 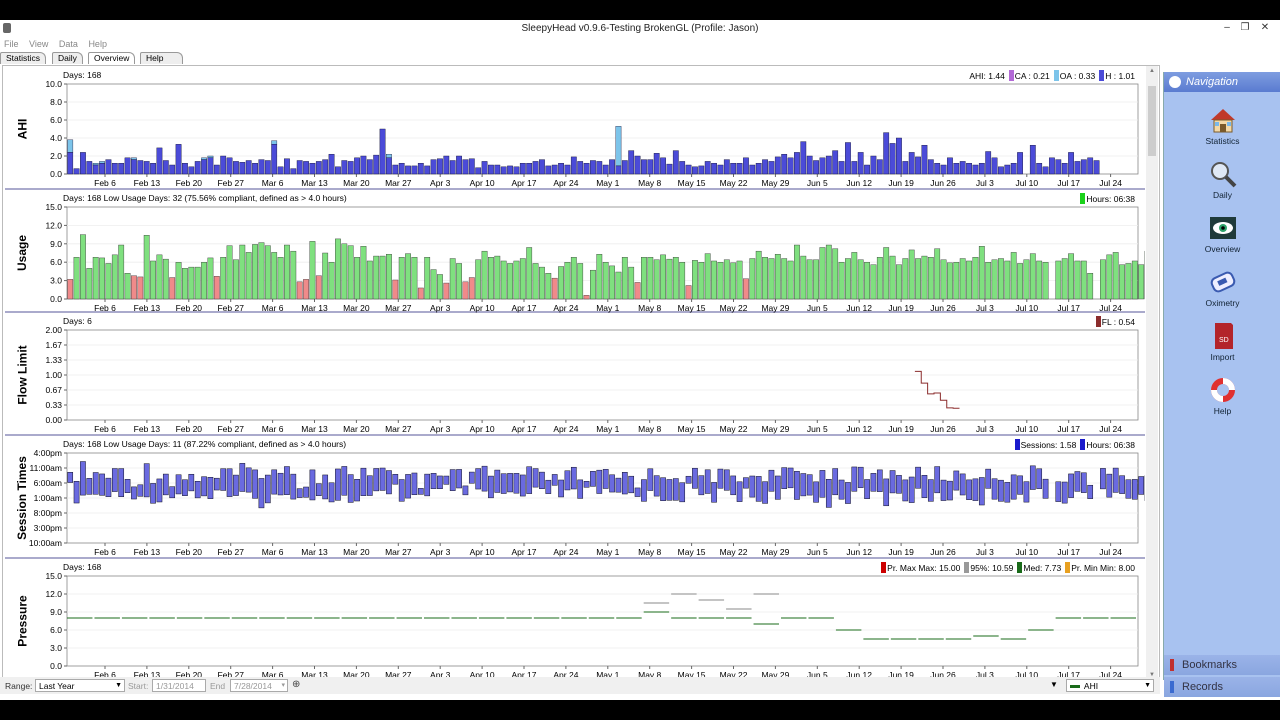 I want to click on menu-help: Help, so click(x=97, y=44).